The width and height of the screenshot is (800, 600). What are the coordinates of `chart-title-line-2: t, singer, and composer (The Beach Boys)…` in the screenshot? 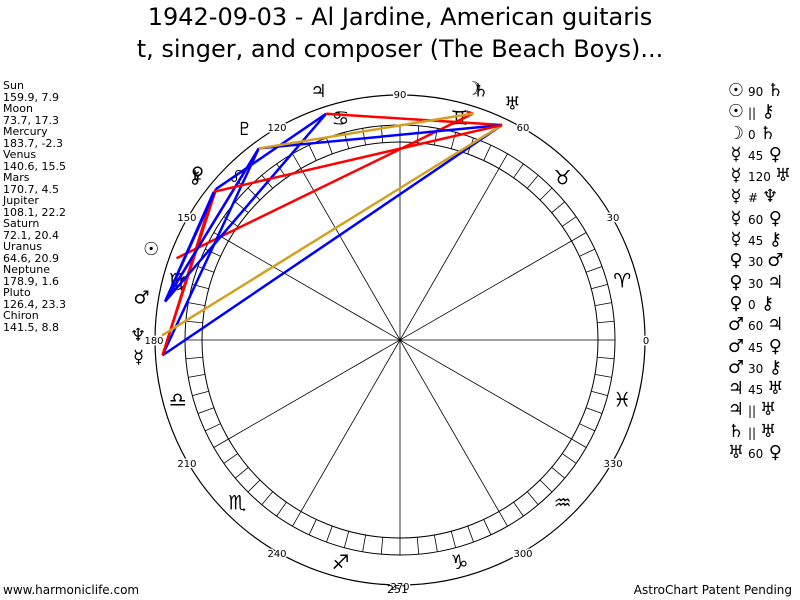 It's located at (400, 49).